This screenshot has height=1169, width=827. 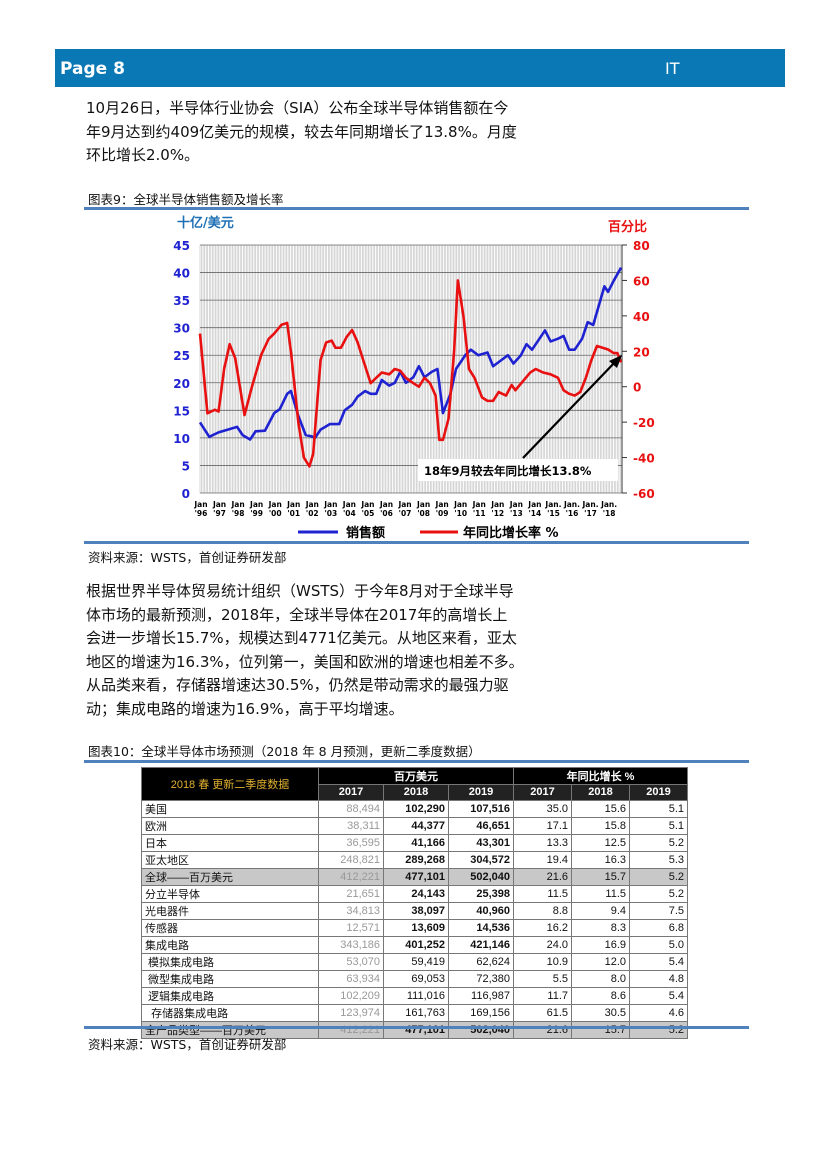 What do you see at coordinates (300, 591) in the screenshot?
I see `text-line: 根据世界半导体贸易统计组织（WSTS）于今年8月对于全球半导` at bounding box center [300, 591].